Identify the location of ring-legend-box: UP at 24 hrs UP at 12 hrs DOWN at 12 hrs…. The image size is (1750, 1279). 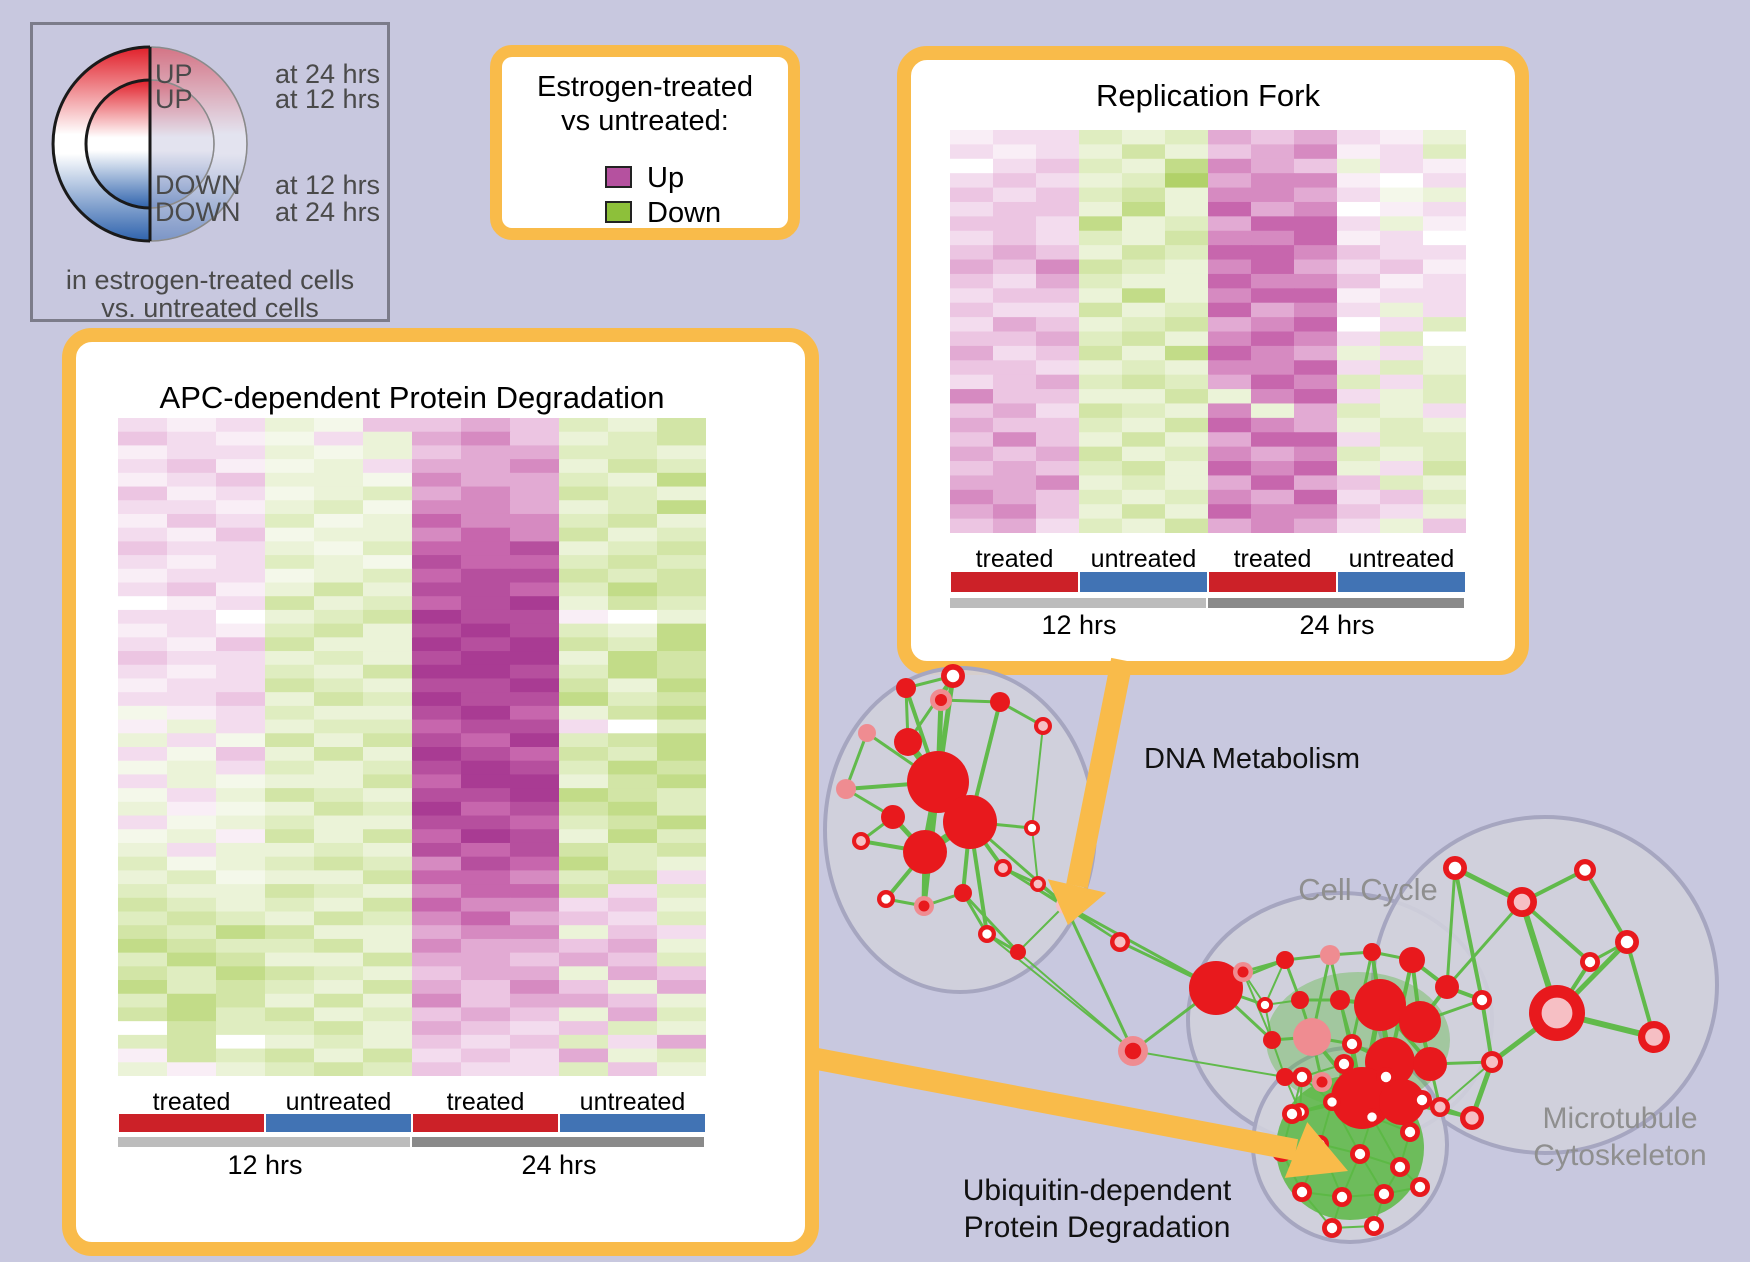
(210, 172).